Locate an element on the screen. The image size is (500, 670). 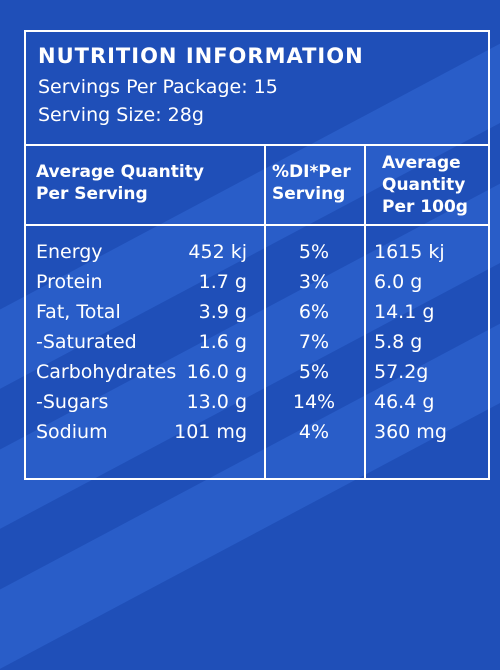
per-serving-value: 452 kj is located at coordinates (217, 252).